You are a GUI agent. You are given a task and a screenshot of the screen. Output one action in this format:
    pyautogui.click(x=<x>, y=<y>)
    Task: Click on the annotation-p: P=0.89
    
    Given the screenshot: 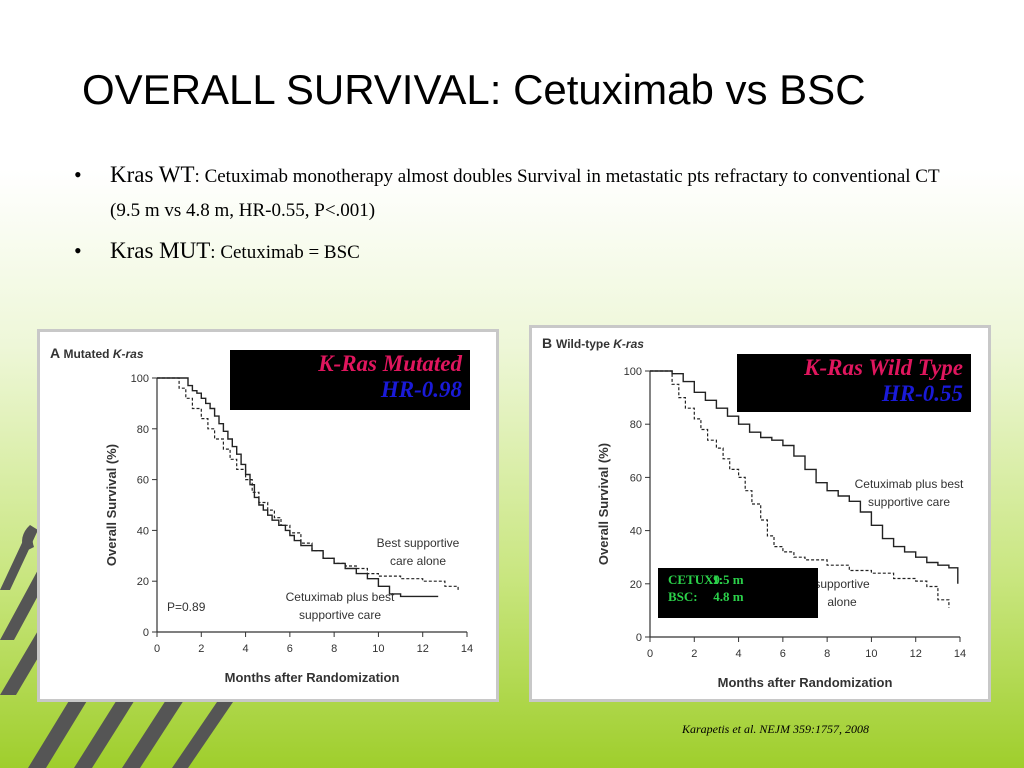 What is the action you would take?
    pyautogui.click(x=186, y=607)
    